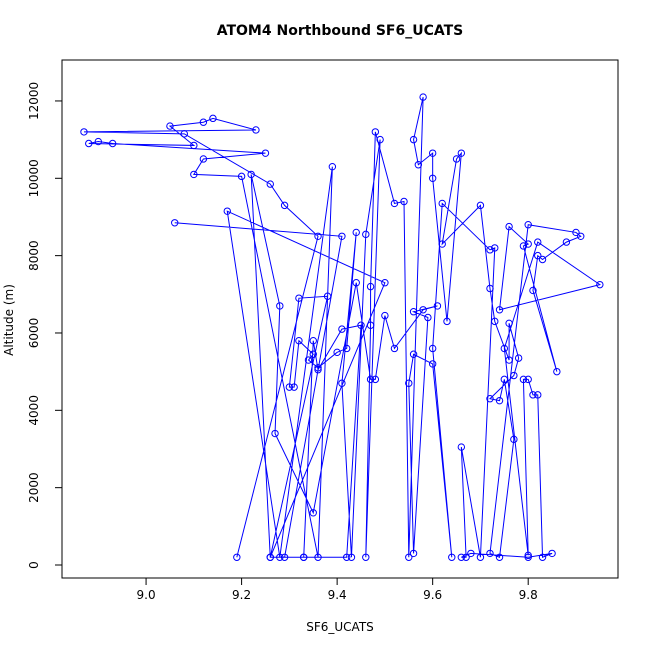 Image resolution: width=650 pixels, height=650 pixels. Describe the element at coordinates (340, 31) in the screenshot. I see `chart-title: ATOM4 Northbound SF6_UCATS` at that location.